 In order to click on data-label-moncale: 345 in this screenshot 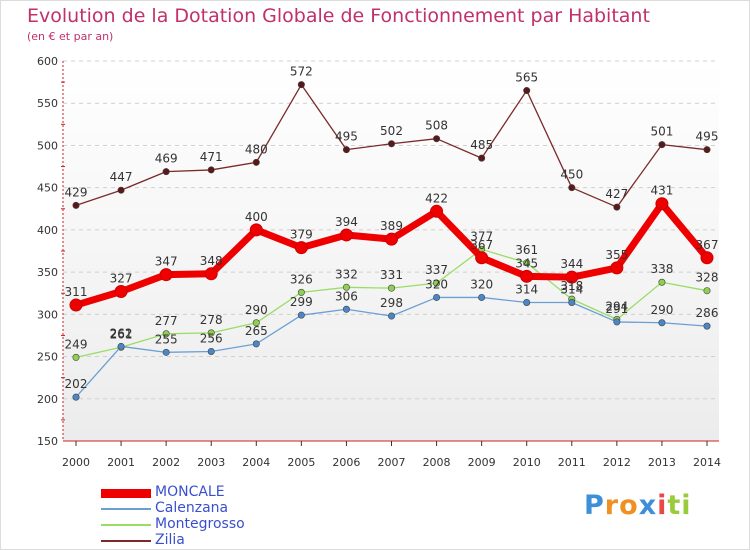, I will do `click(526, 263)`.